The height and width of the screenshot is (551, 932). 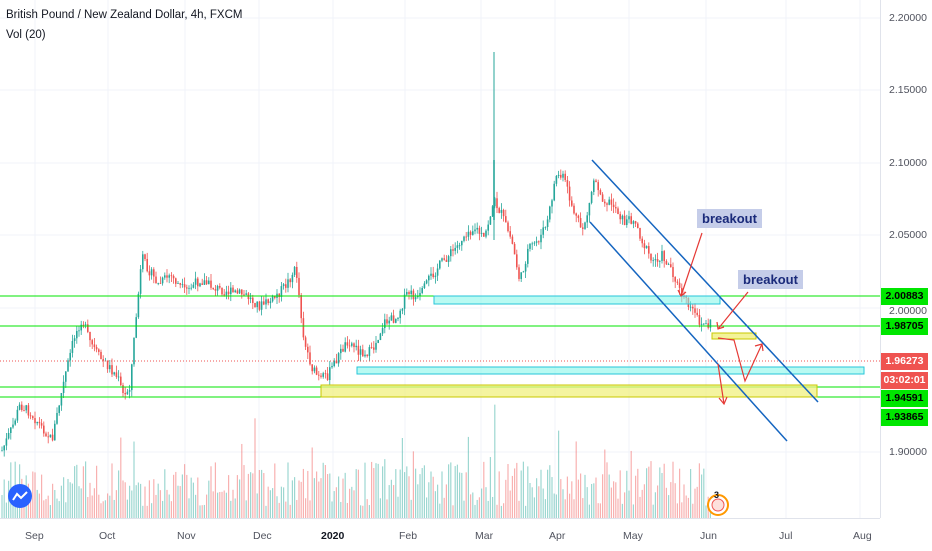 I want to click on demand-zone-upper, so click(x=610, y=370).